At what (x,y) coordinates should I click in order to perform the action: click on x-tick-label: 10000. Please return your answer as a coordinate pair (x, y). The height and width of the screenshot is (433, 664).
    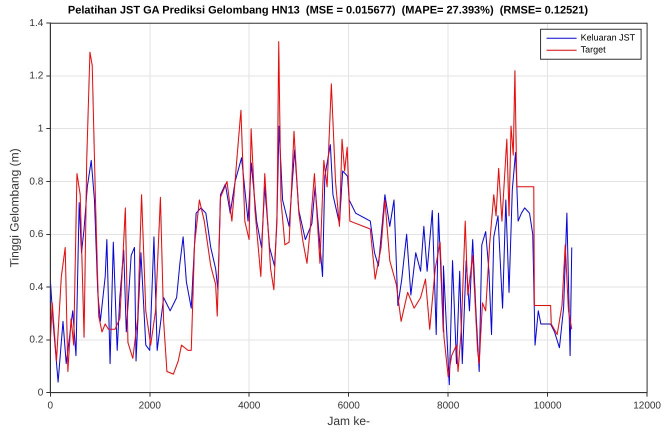
    Looking at the image, I should click on (548, 406).